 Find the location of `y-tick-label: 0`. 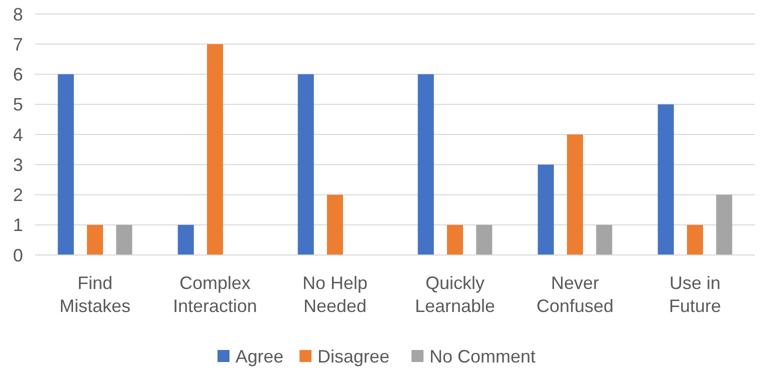

y-tick-label: 0 is located at coordinates (17, 255).